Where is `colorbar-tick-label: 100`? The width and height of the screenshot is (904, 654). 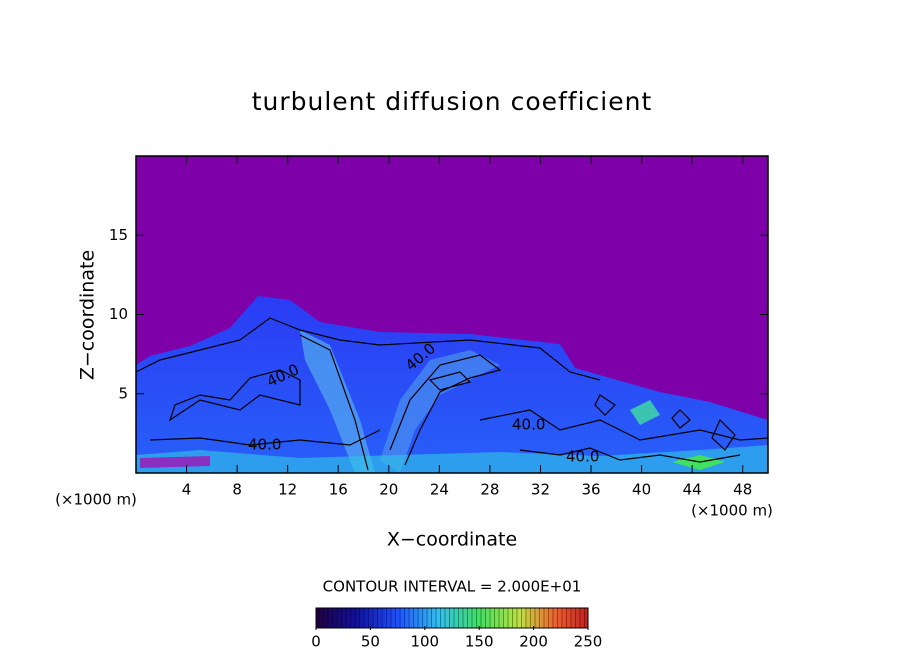 colorbar-tick-label: 100 is located at coordinates (424, 642).